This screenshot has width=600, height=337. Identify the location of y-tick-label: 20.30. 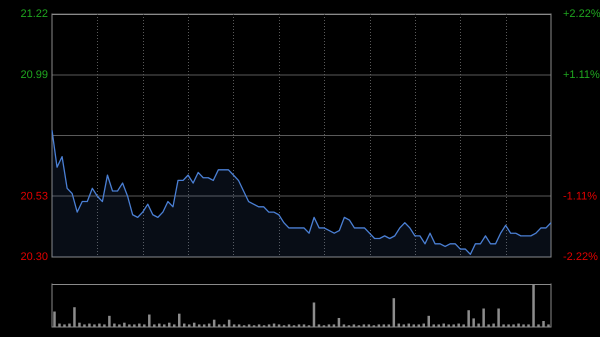
(34, 257).